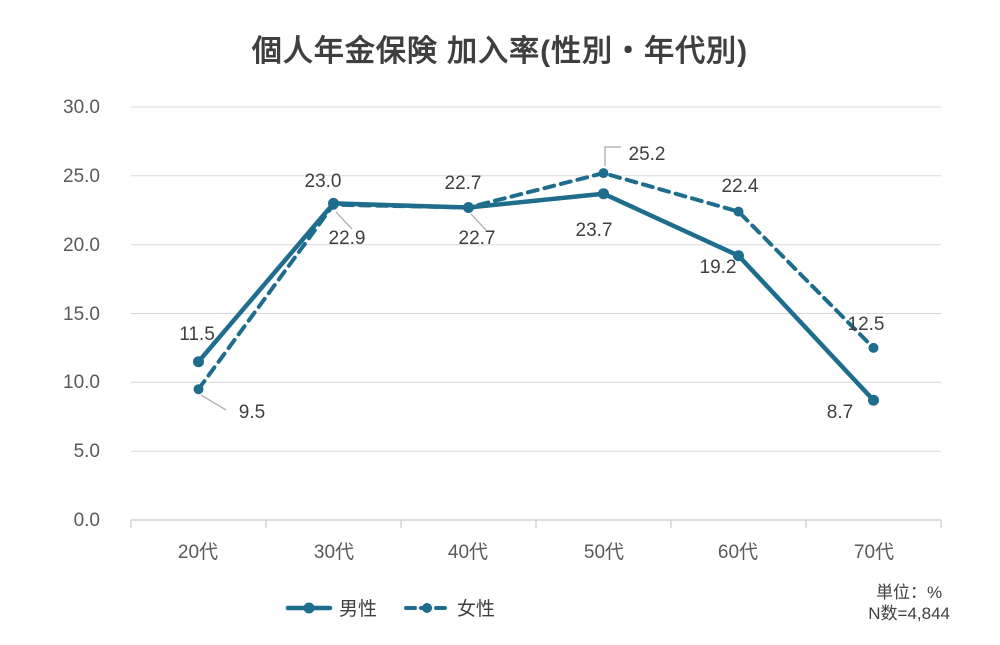 This screenshot has height=645, width=1000. Describe the element at coordinates (333, 203) in the screenshot. I see `data-point-marker-男性-30代` at that location.